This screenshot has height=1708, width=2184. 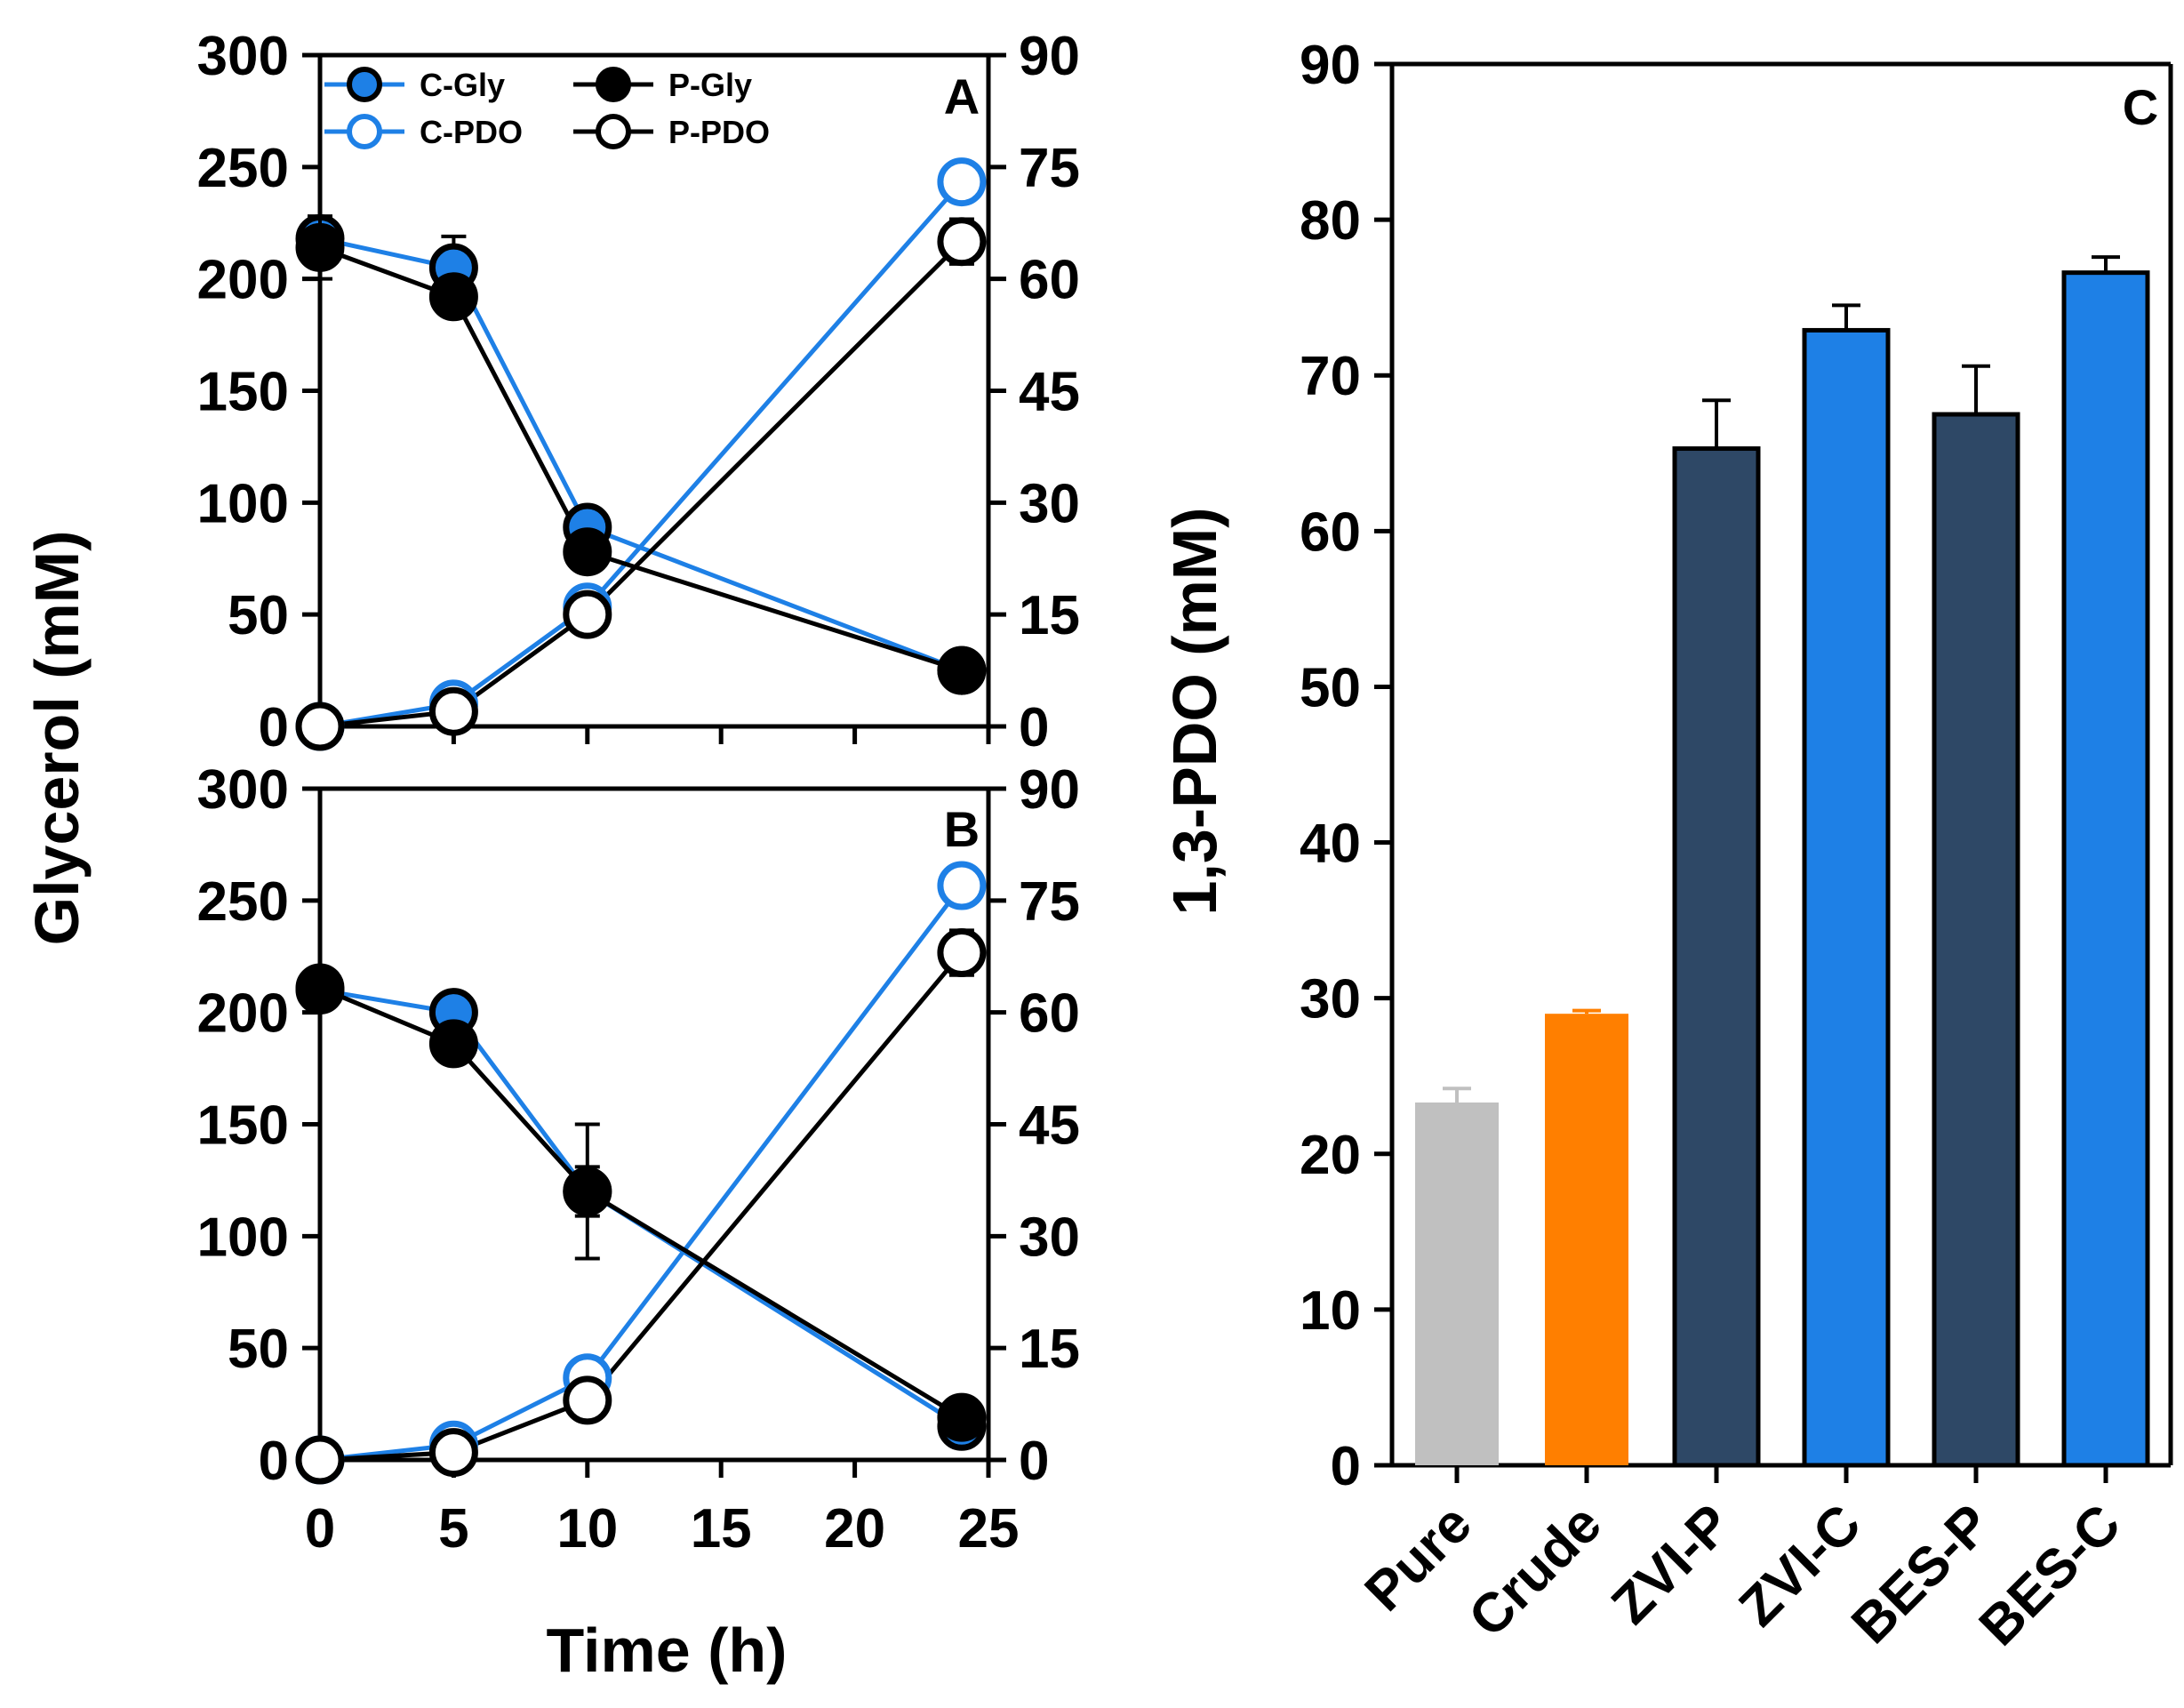 I want to click on panel-a-left-tick-label: 300, so click(x=243, y=56).